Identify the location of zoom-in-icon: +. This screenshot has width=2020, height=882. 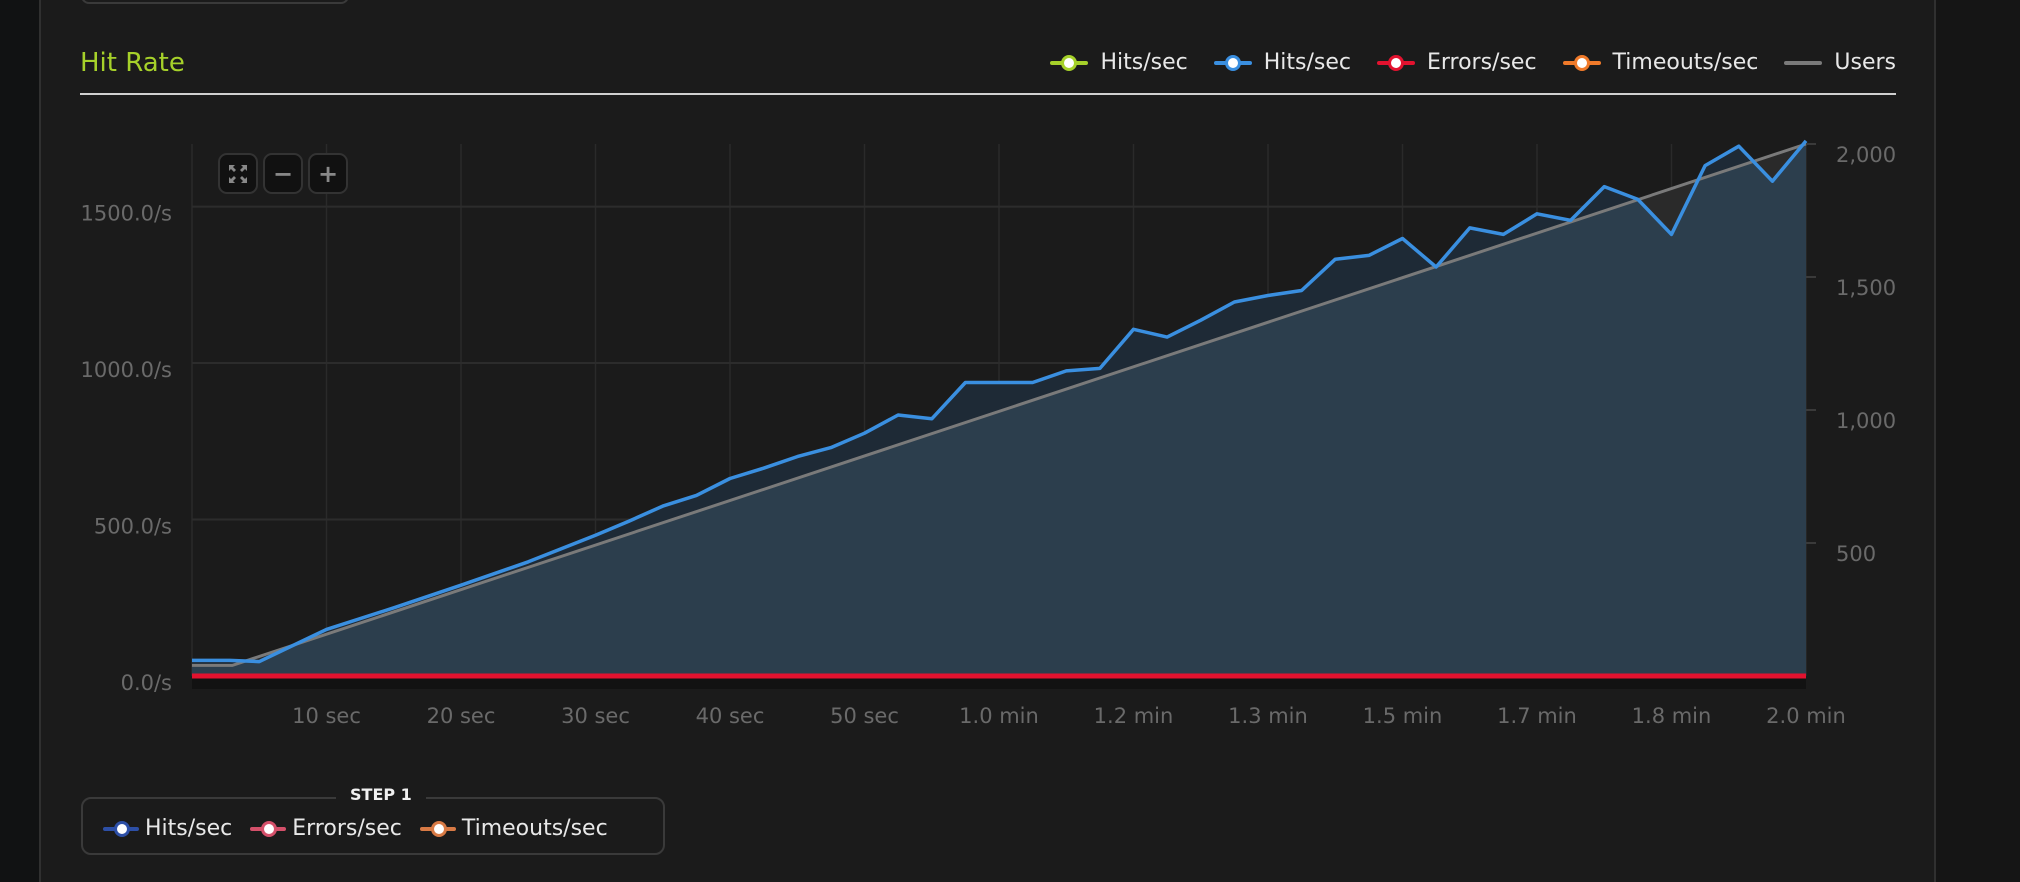
(328, 173).